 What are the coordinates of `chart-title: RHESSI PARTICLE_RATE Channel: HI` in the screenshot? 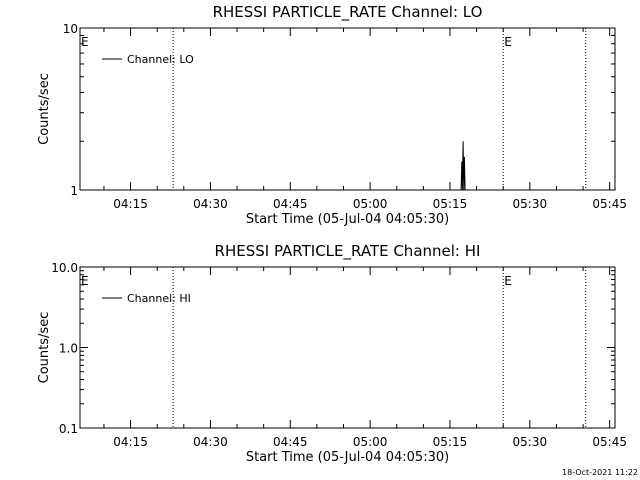 It's located at (348, 251).